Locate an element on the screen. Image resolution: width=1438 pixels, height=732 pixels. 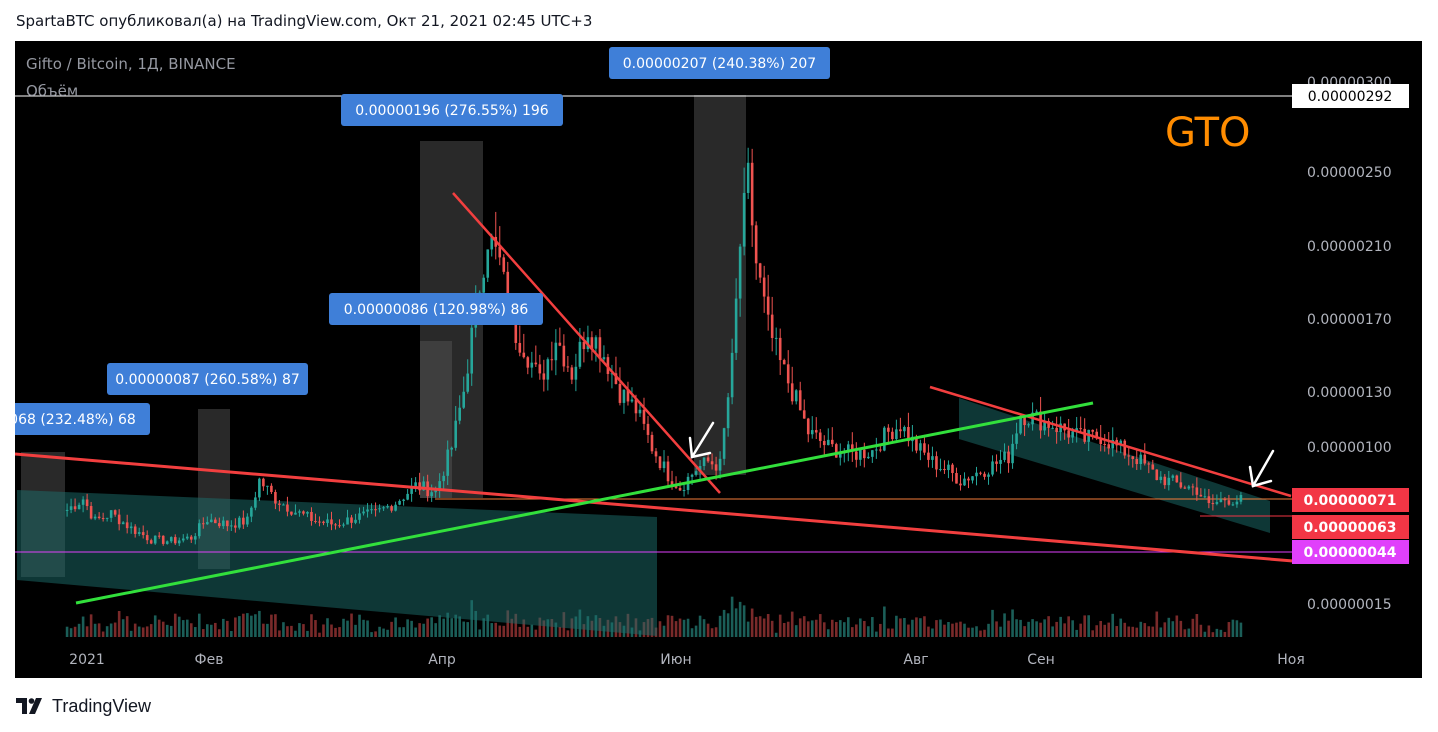
price-tags: 0.00000292 0.00000071 0.00000063 0.00000044 is located at coordinates (1350, 324).